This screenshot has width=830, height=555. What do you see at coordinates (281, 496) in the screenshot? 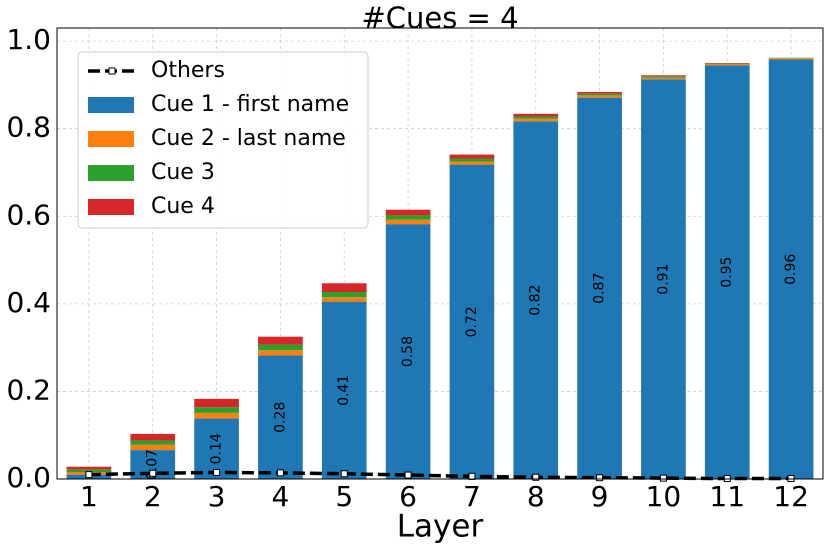
I see `x-tick-label: 4` at bounding box center [281, 496].